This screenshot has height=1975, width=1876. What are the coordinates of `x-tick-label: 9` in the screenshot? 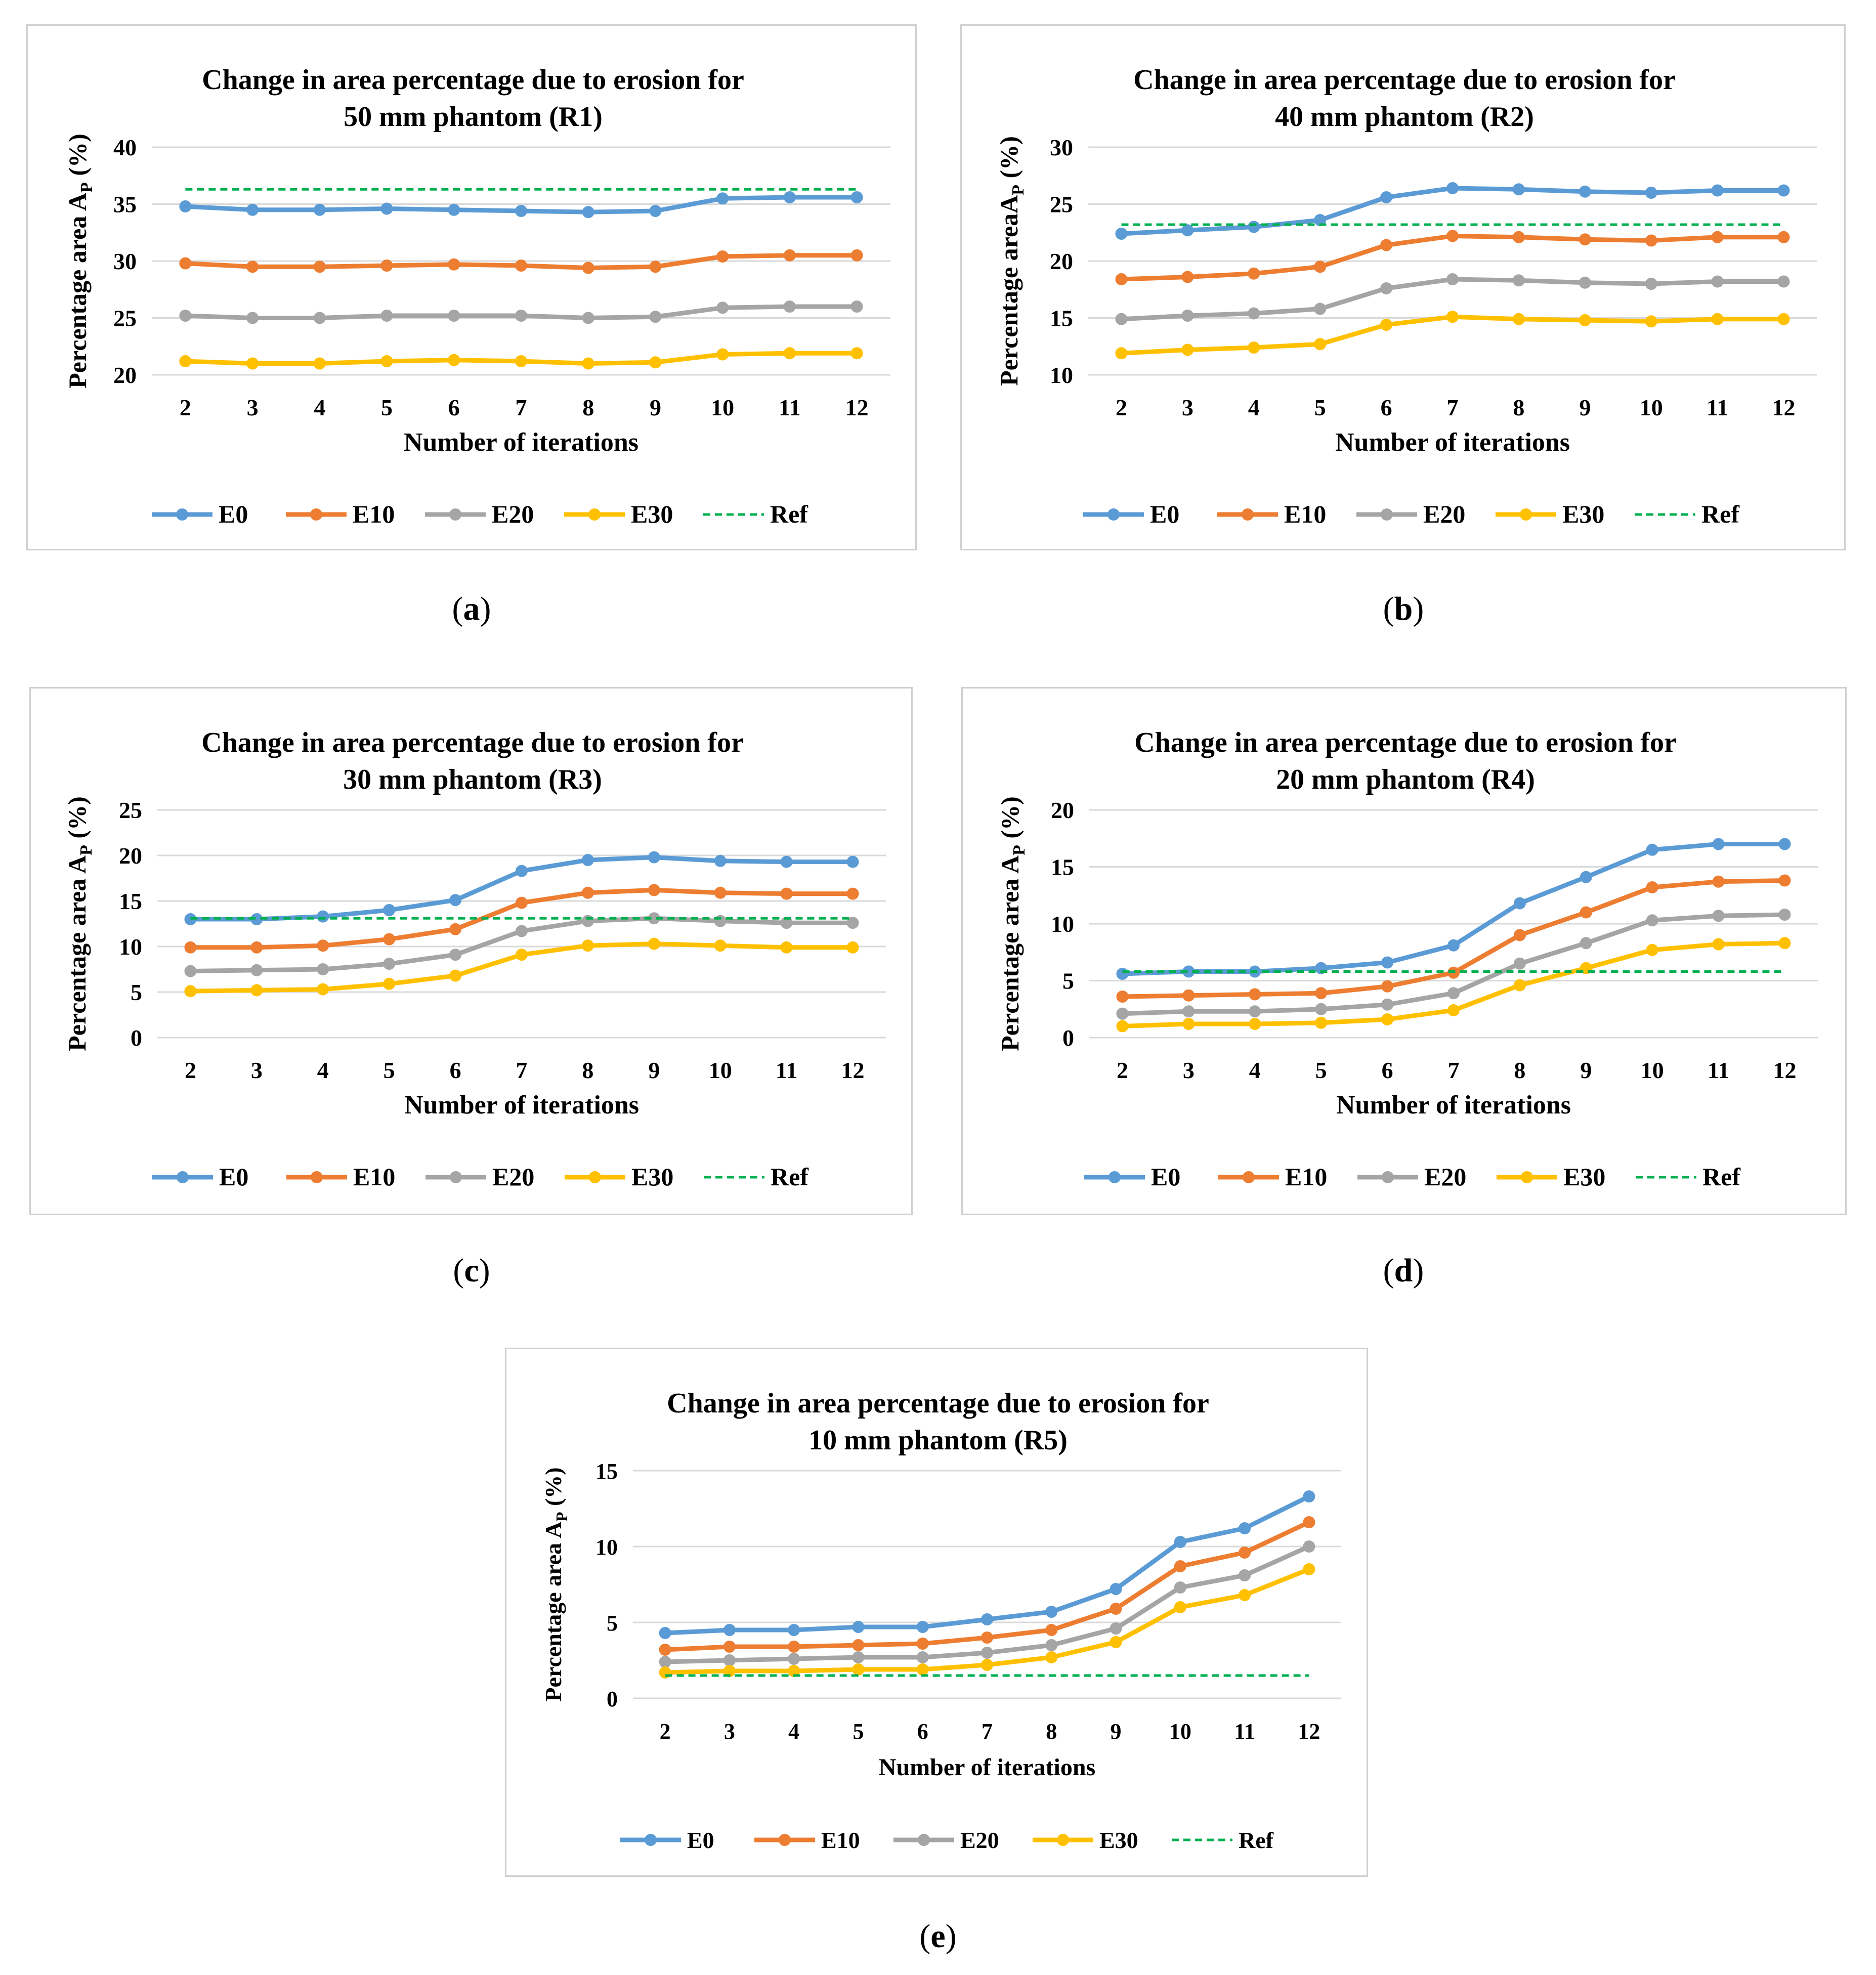 It's located at (655, 407).